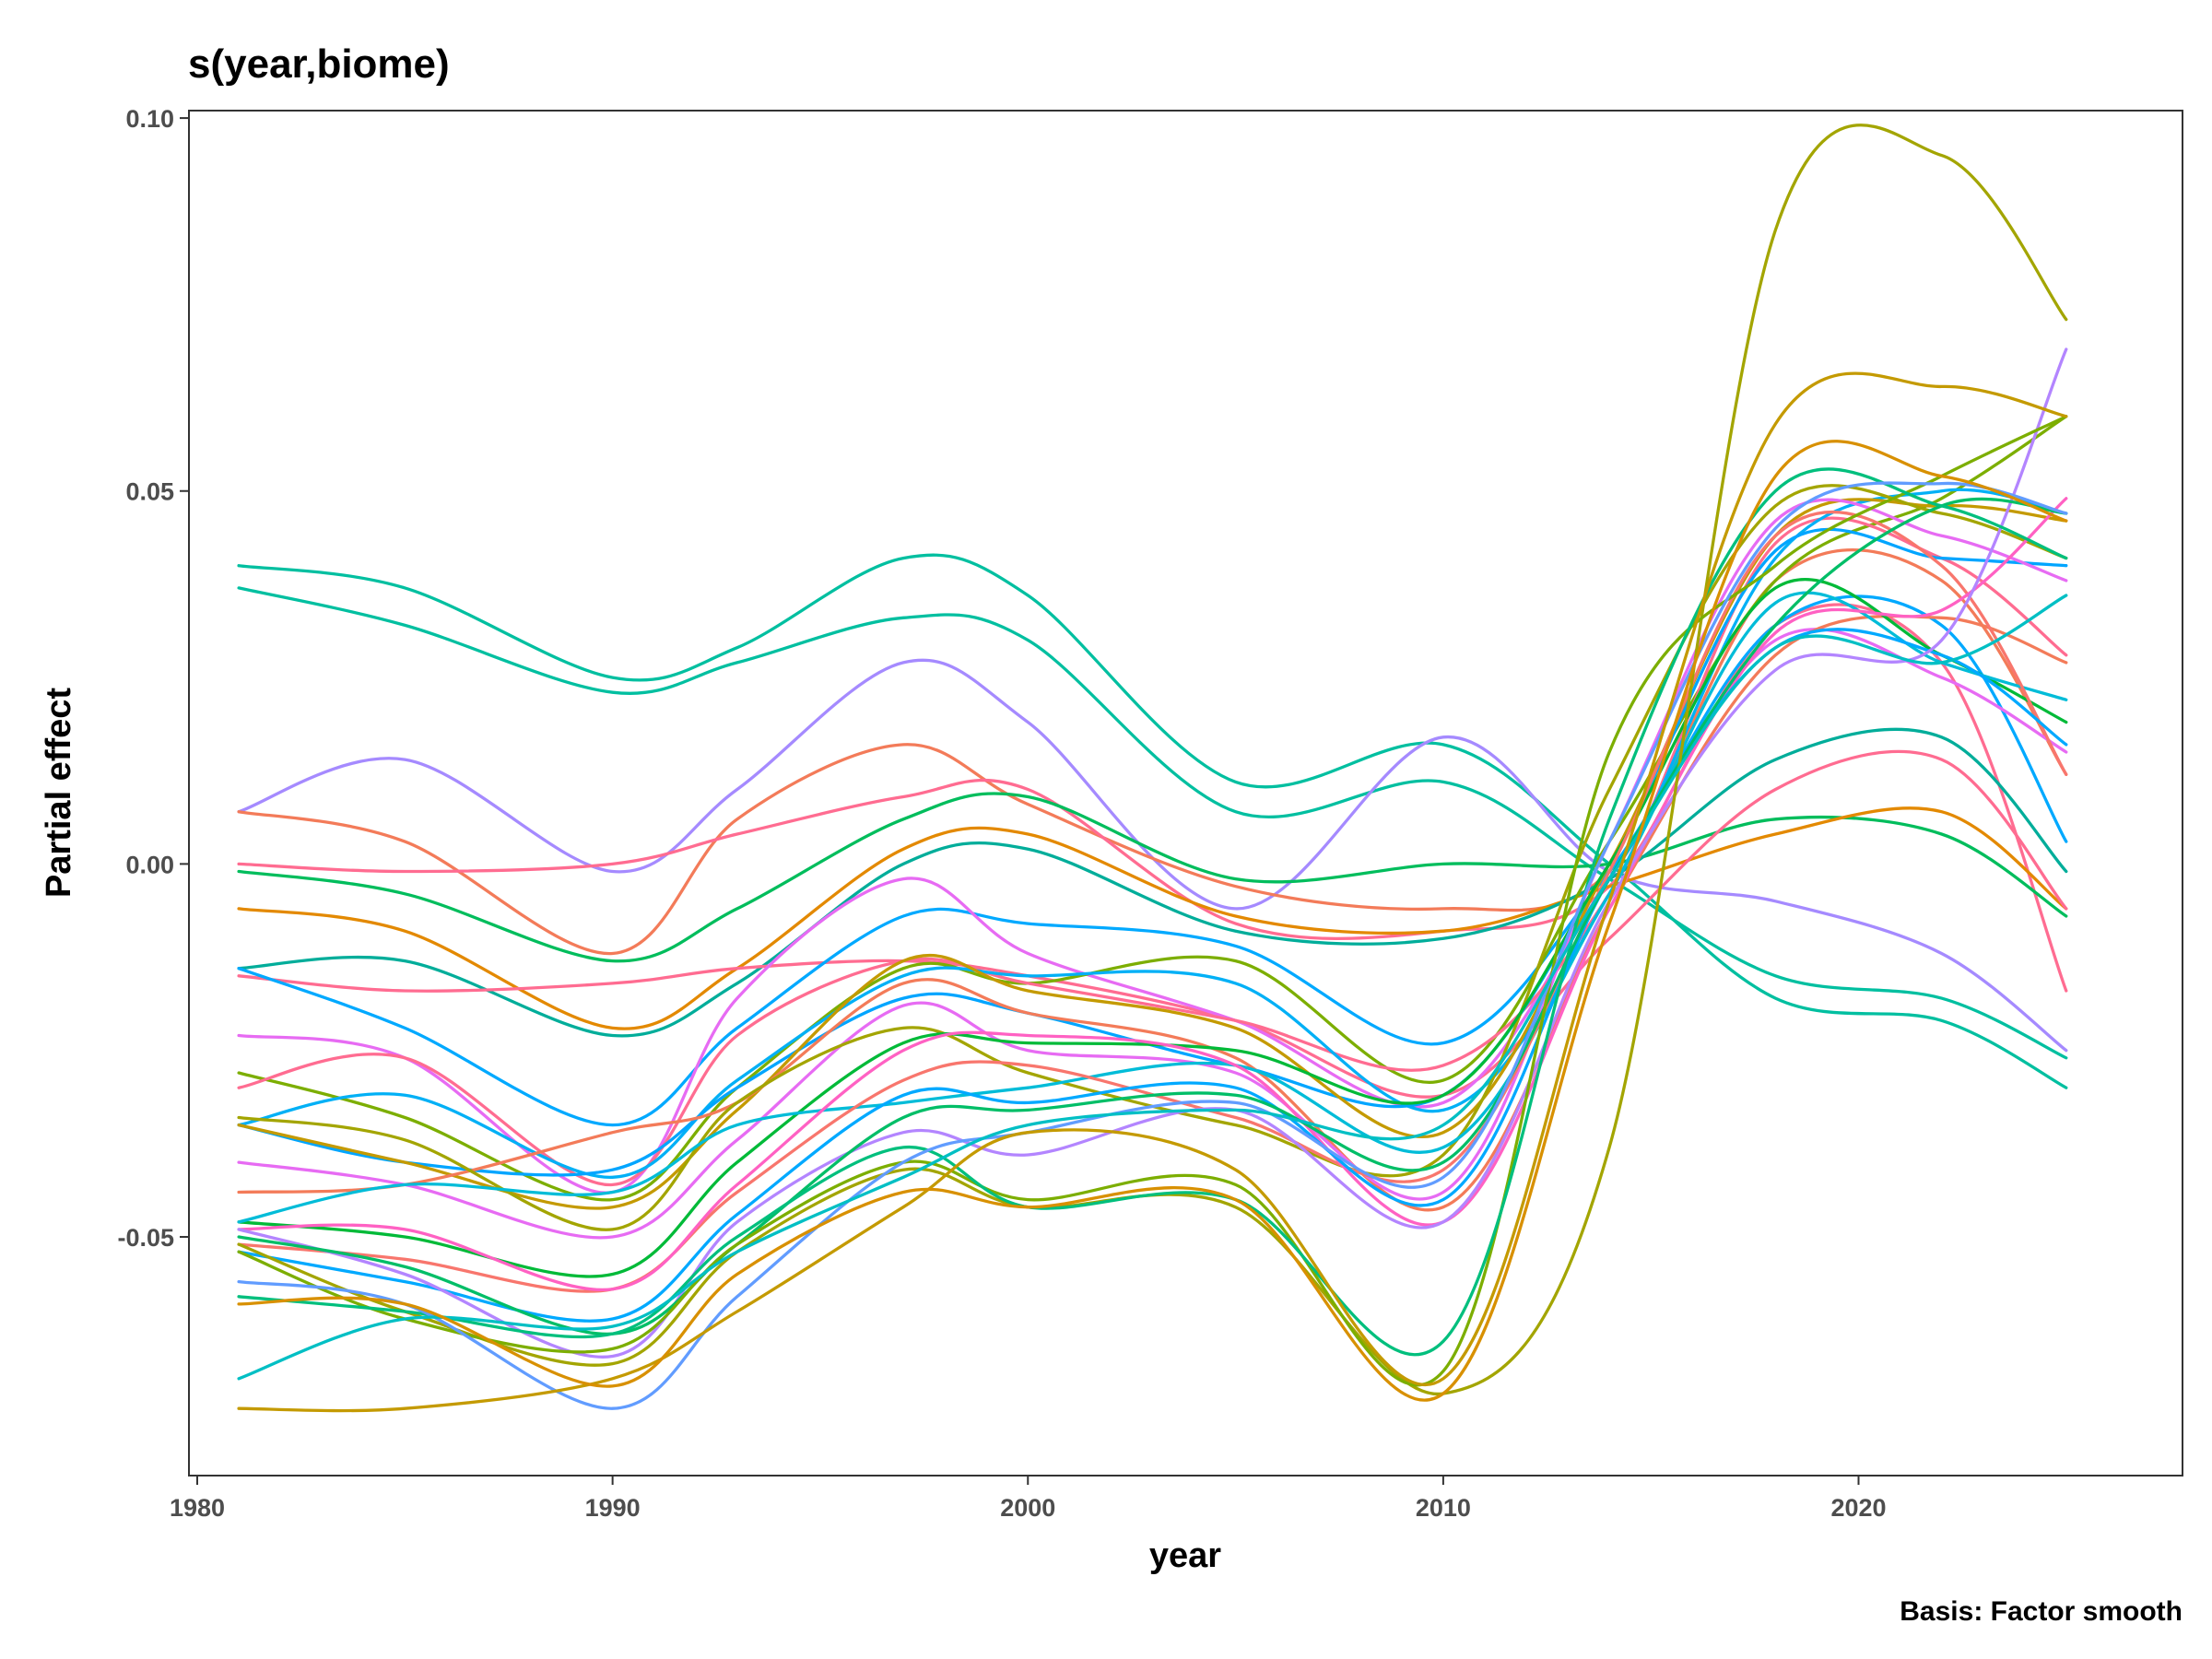 The height and width of the screenshot is (1659, 2212). I want to click on x-axis-title: year, so click(1185, 1555).